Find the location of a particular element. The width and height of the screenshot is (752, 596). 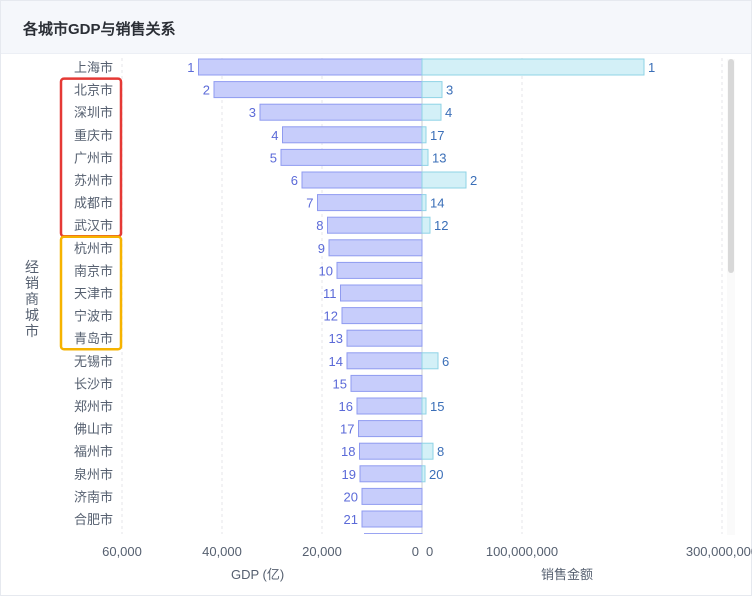

category-label: 长沙市 is located at coordinates (93, 383).